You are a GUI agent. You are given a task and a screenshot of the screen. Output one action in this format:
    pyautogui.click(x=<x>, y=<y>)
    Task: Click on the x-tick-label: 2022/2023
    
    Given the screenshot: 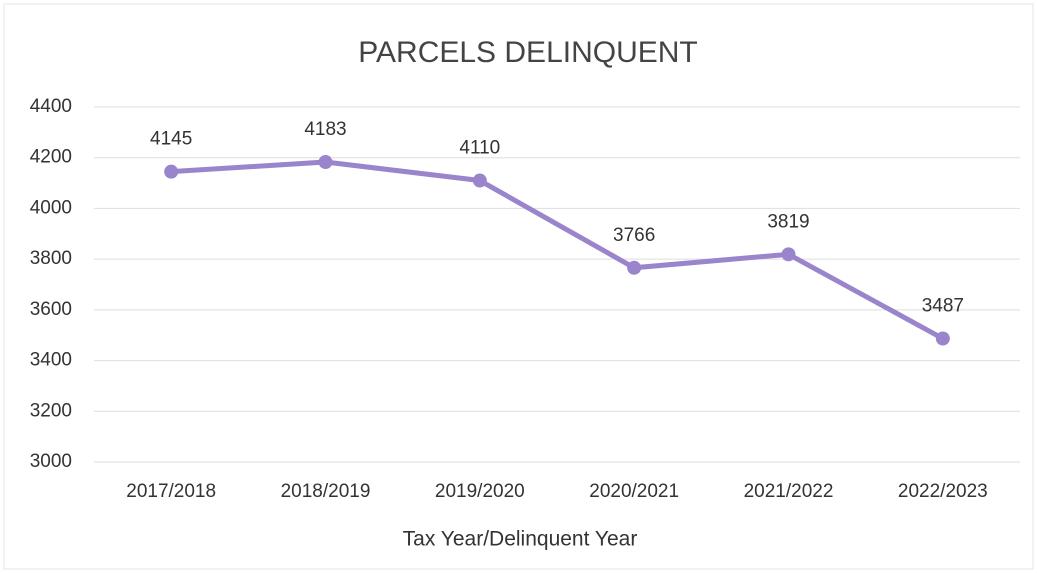 What is the action you would take?
    pyautogui.click(x=943, y=491)
    